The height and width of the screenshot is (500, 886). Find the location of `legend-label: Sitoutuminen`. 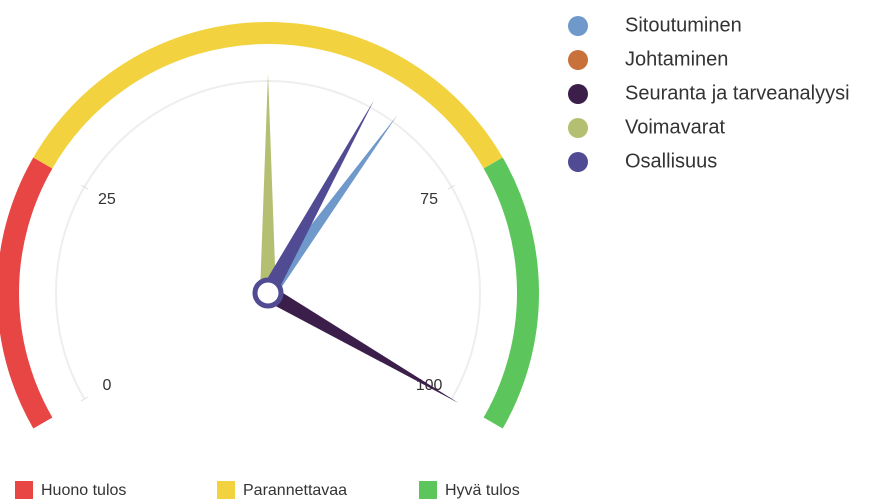

legend-label: Sitoutuminen is located at coordinates (683, 25).